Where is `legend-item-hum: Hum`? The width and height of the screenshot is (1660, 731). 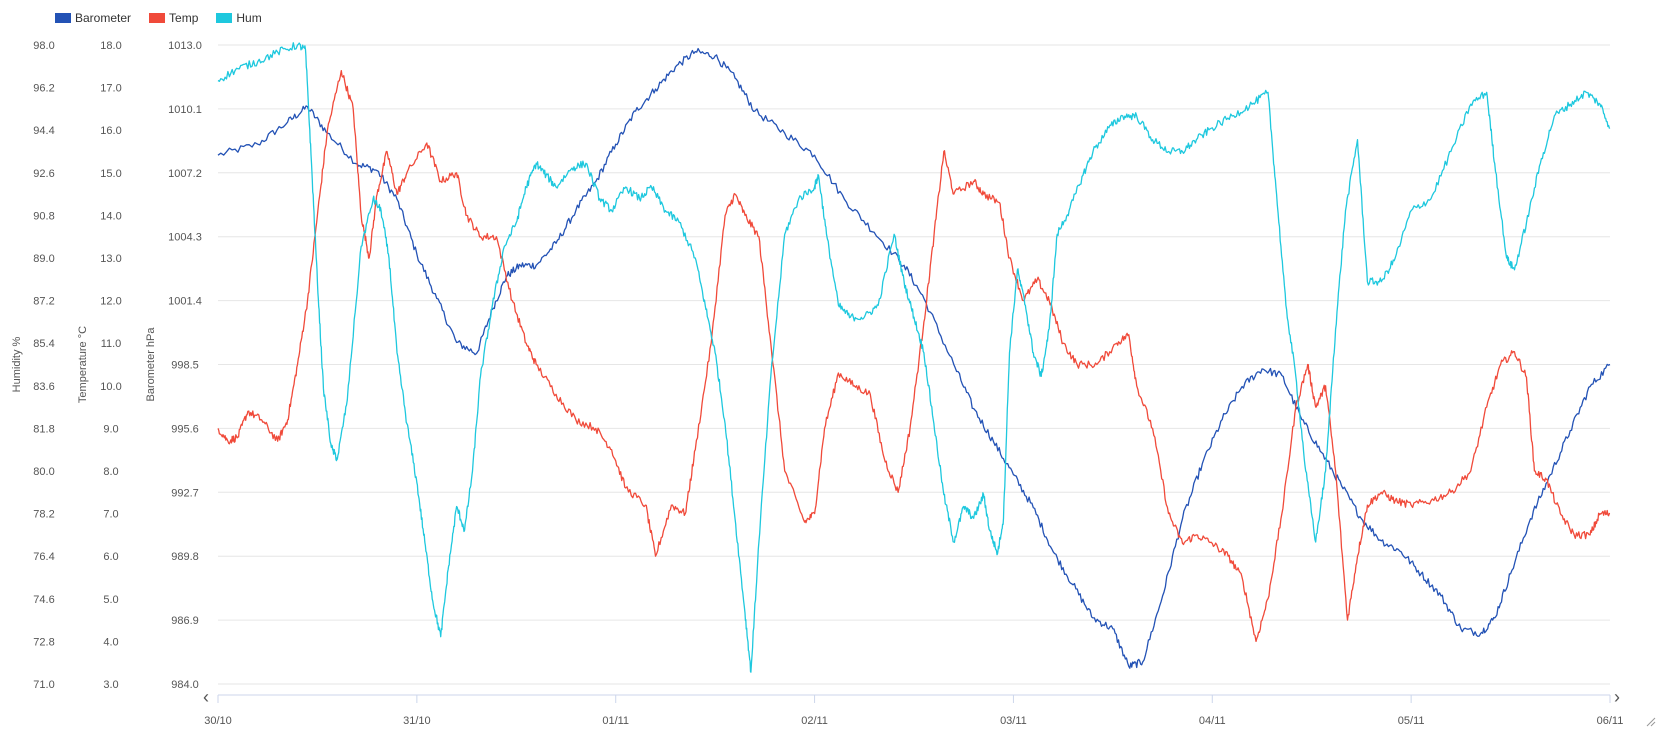
legend-item-hum: Hum is located at coordinates (239, 18).